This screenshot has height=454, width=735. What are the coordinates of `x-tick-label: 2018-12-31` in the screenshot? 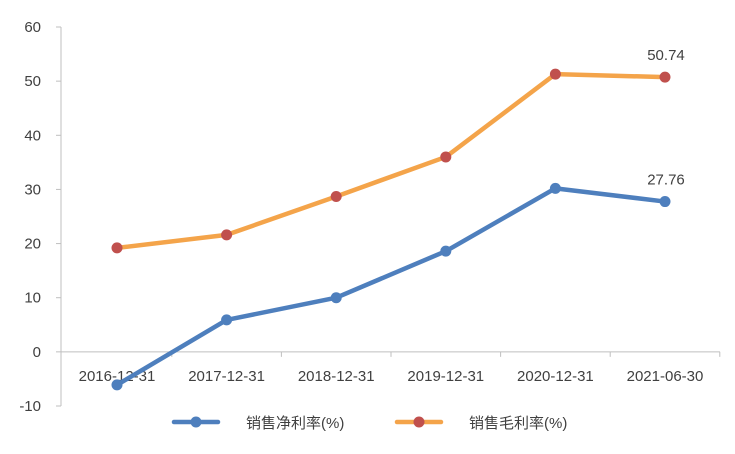 It's located at (336, 376).